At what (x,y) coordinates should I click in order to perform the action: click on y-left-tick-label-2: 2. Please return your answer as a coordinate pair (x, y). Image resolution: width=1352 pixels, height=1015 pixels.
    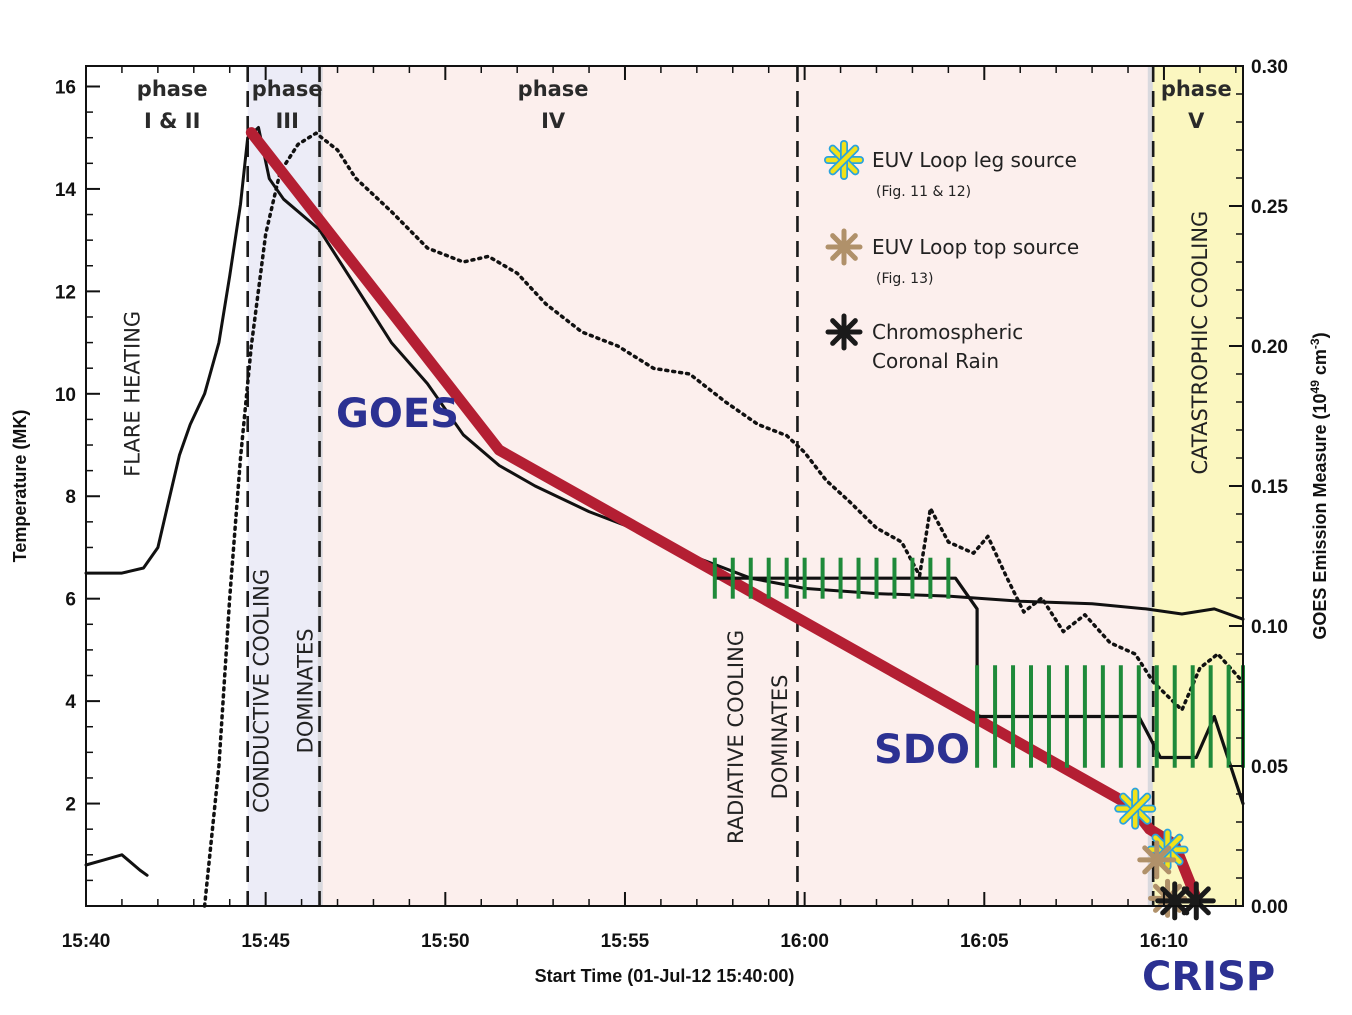
    Looking at the image, I should click on (70, 805).